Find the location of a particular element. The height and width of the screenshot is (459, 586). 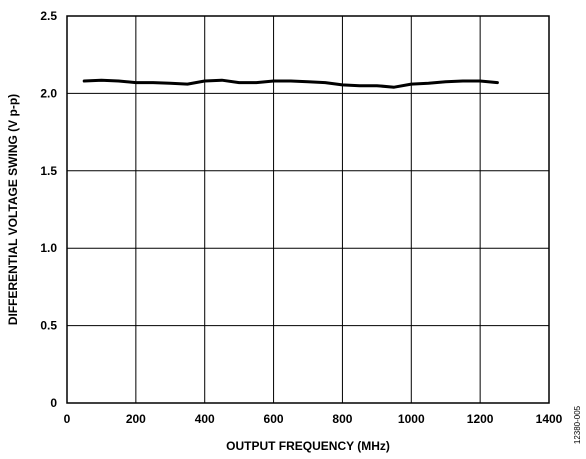

y-tick-label: 0 is located at coordinates (53, 403).